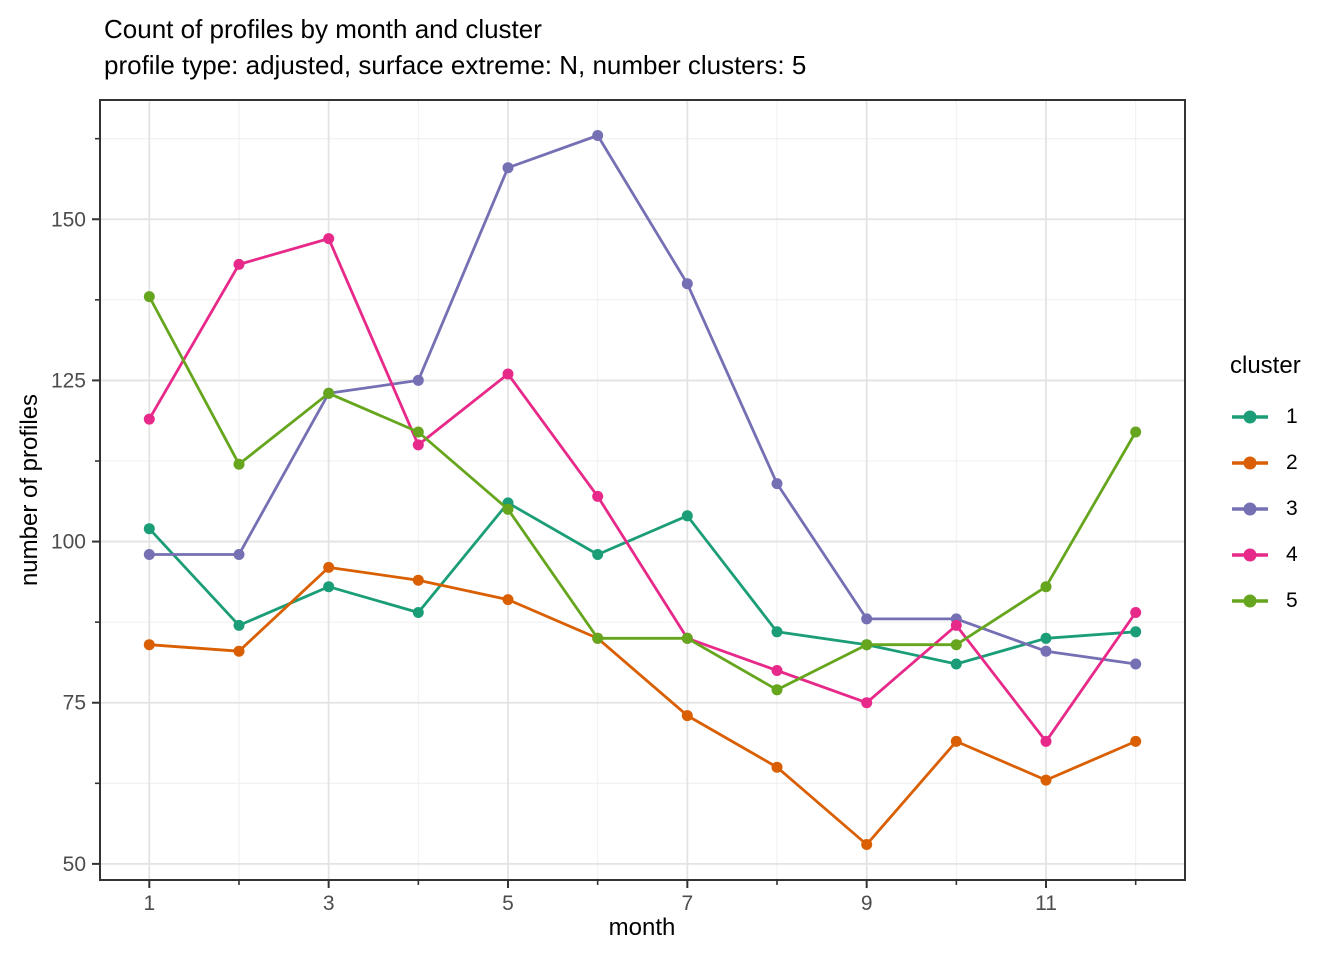 The image size is (1344, 960). What do you see at coordinates (642, 927) in the screenshot?
I see `x-axis-title: month` at bounding box center [642, 927].